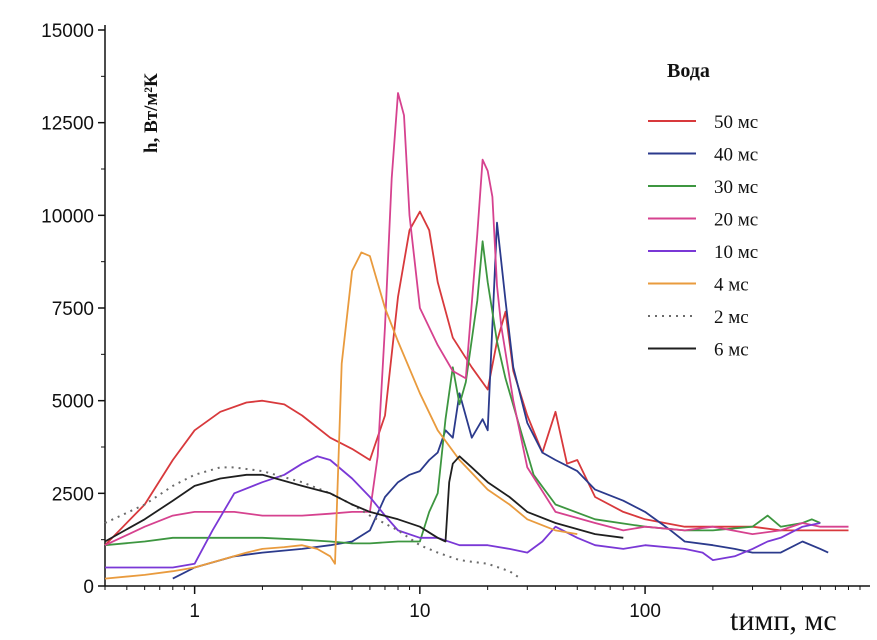 The image size is (877, 640). What do you see at coordinates (67, 31) in the screenshot?
I see `y-tick-label: 15000` at bounding box center [67, 31].